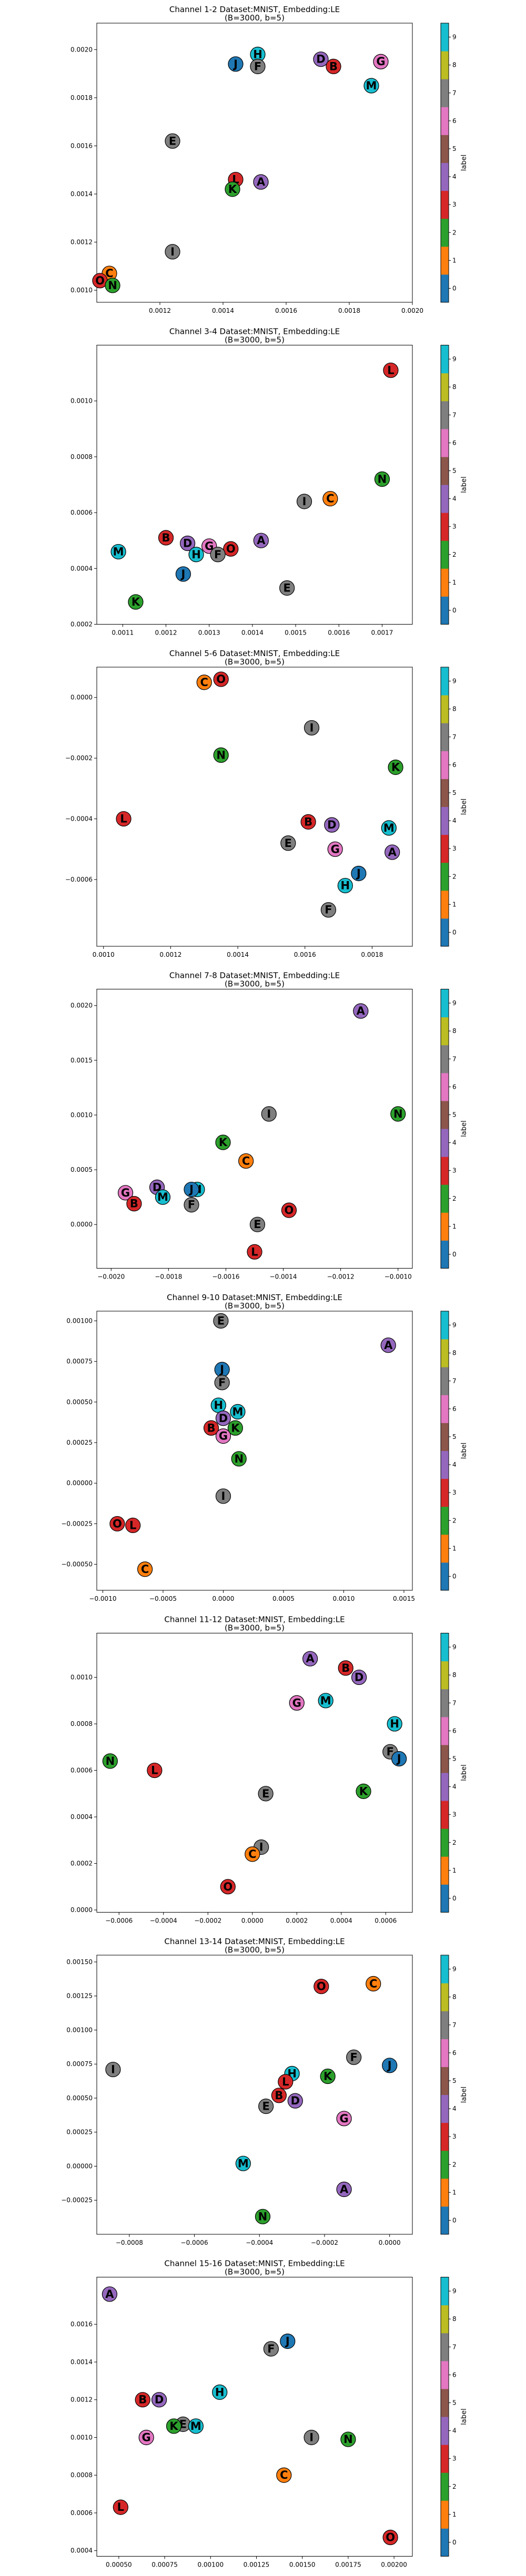 This screenshot has width=526, height=2576. I want to click on x-tick-label: −0.0010, so click(398, 1277).